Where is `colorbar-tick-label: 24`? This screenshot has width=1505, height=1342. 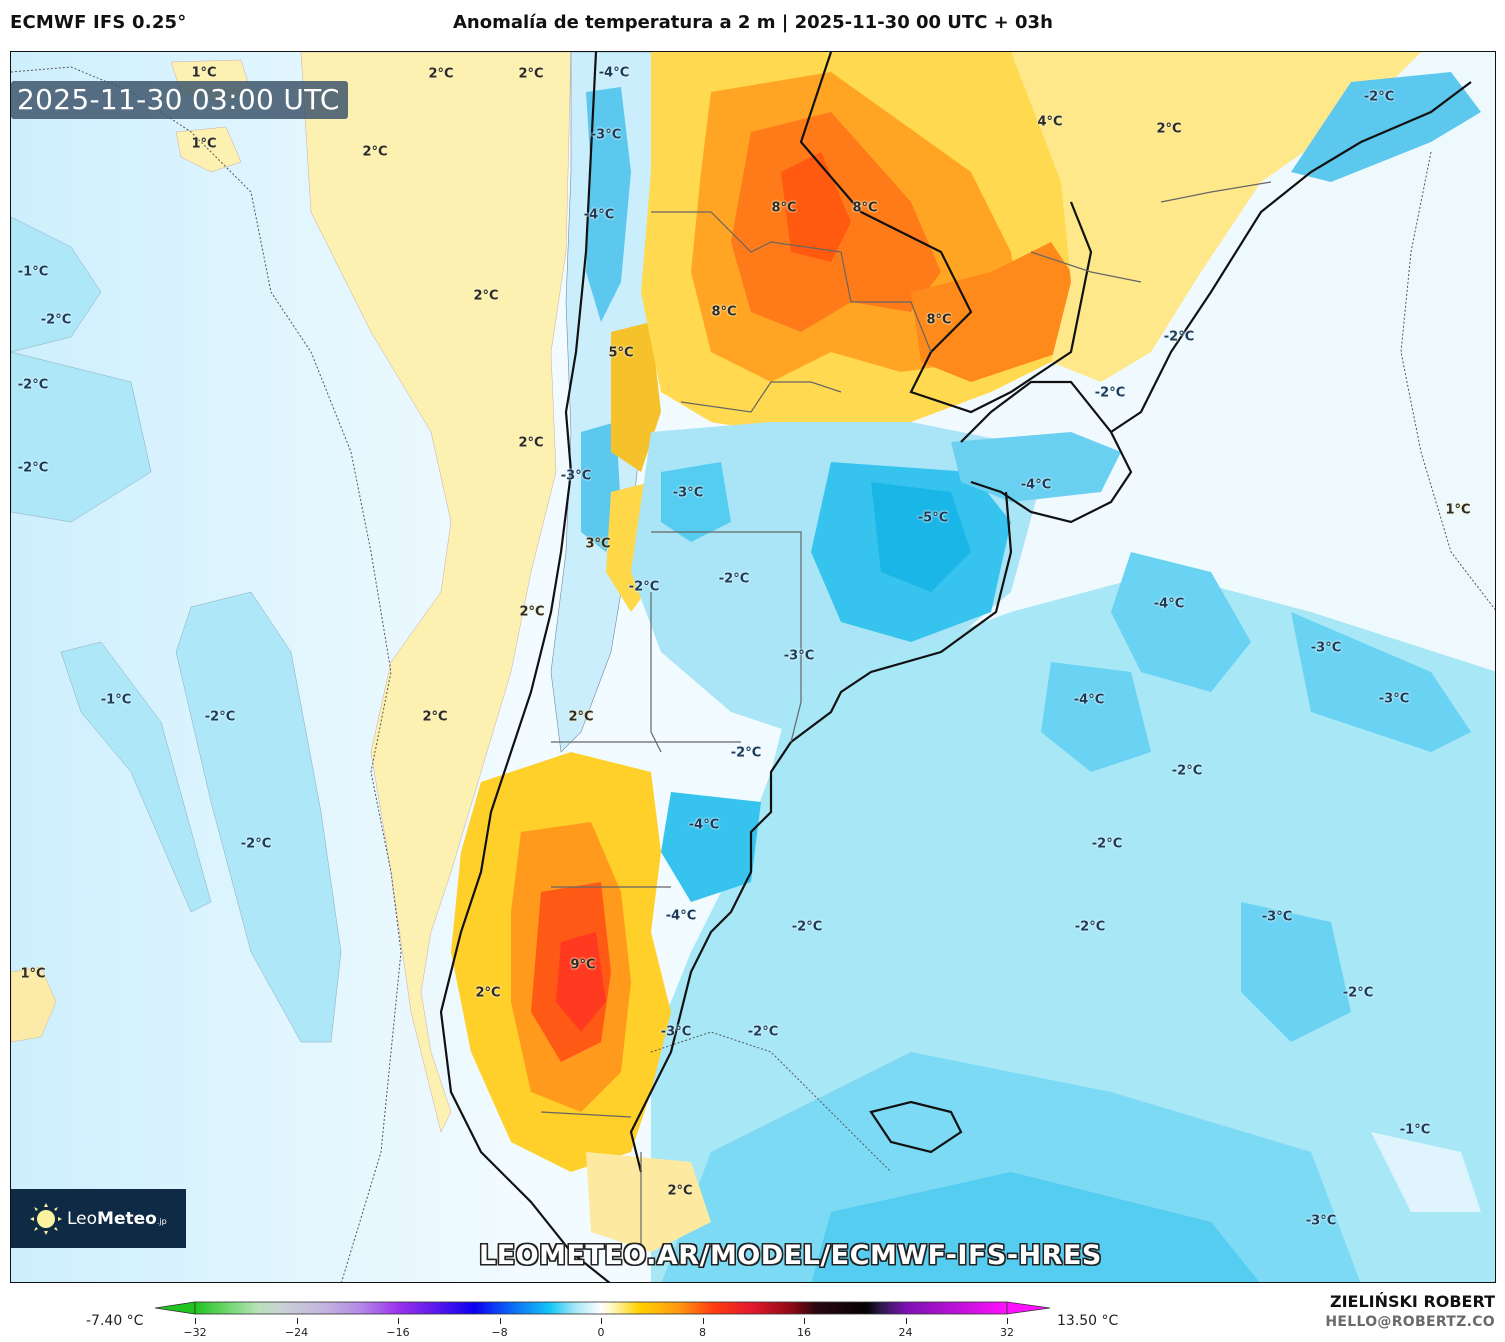 colorbar-tick-label: 24 is located at coordinates (905, 1332).